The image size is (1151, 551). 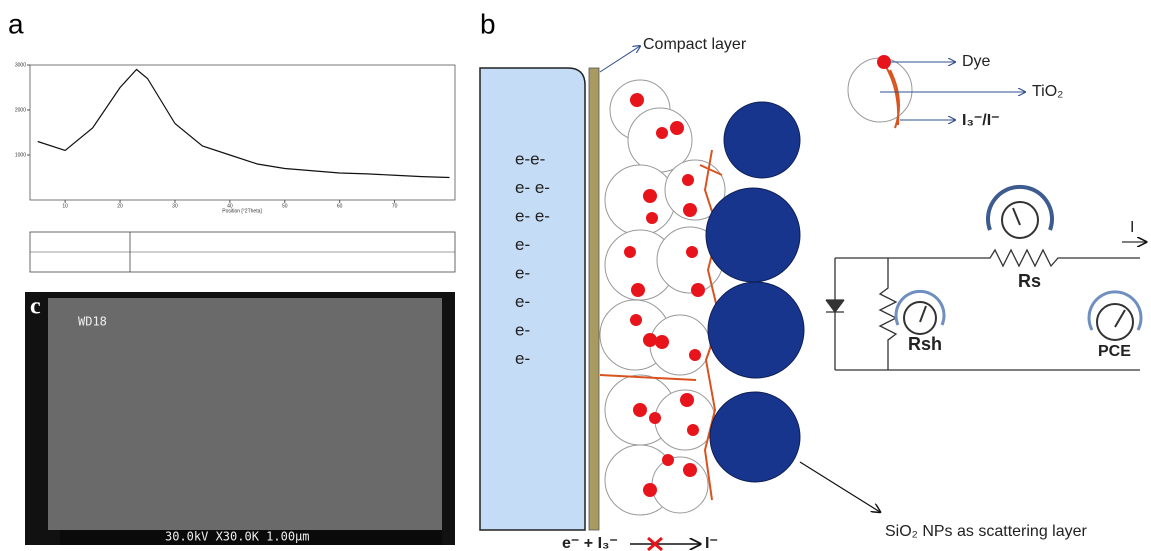 What do you see at coordinates (695, 44) in the screenshot?
I see `compact-layer-label: Compact layer` at bounding box center [695, 44].